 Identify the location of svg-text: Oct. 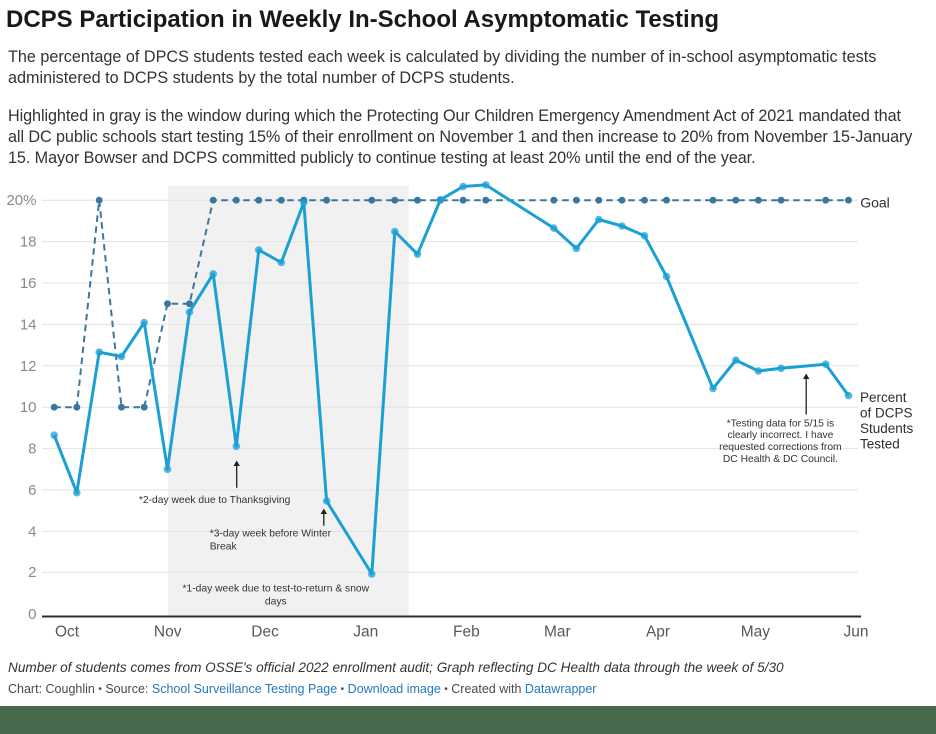
(67, 631).